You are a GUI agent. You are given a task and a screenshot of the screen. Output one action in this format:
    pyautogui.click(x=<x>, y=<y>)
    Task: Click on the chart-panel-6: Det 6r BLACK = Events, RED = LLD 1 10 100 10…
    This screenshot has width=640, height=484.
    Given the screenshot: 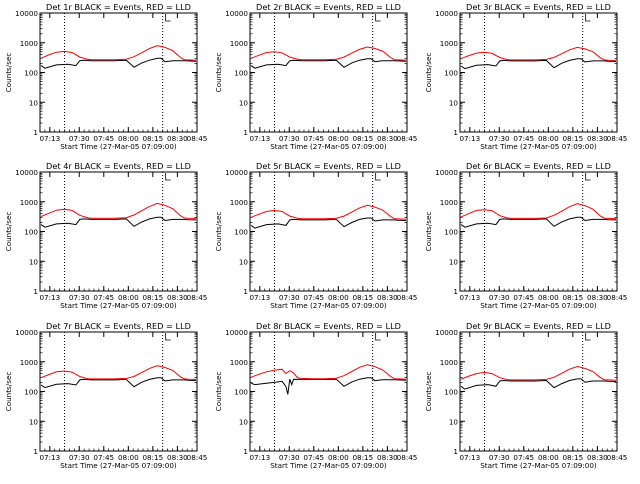 What is the action you would take?
    pyautogui.click(x=525, y=235)
    